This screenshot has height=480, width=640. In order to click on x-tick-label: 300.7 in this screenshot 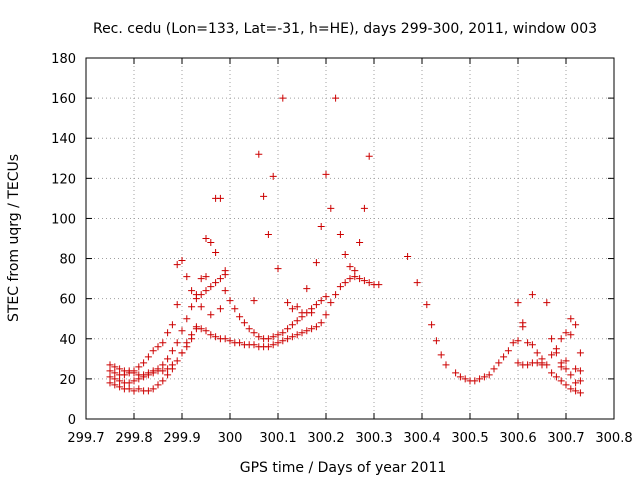, I will do `click(565, 438)`.